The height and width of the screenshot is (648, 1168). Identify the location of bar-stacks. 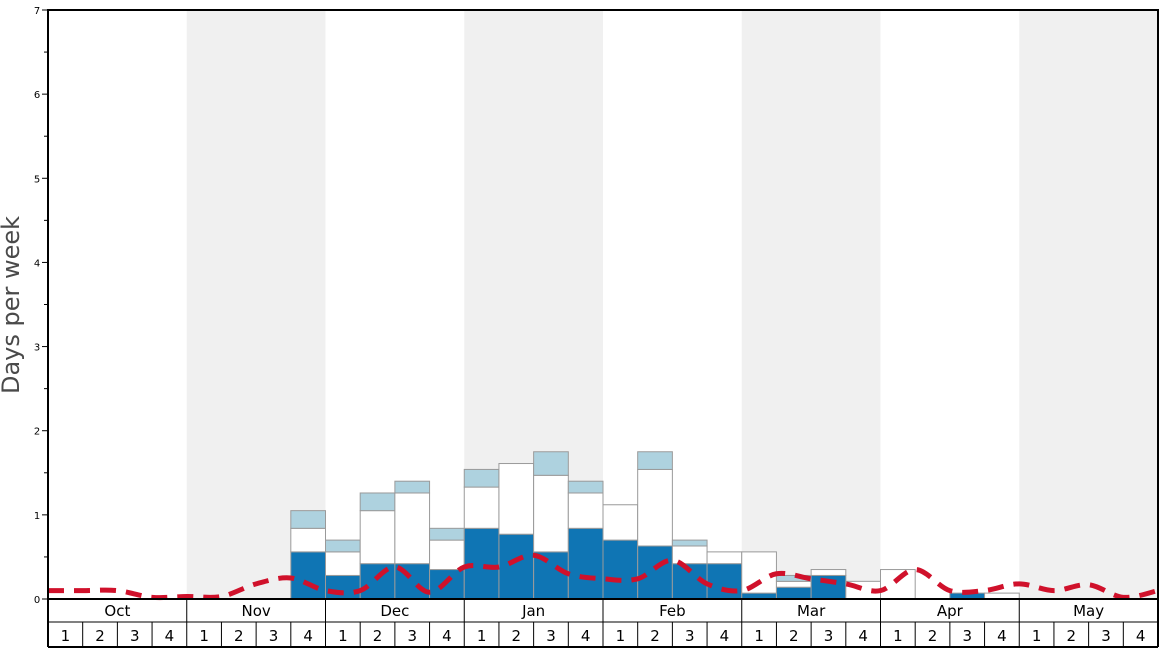
(655, 525).